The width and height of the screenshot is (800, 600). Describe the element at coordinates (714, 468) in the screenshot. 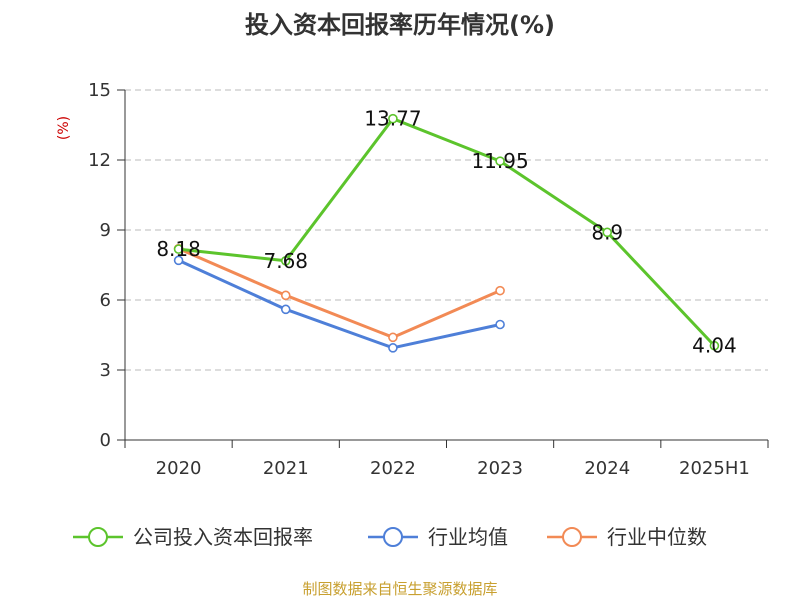

I see `x-tick-label: 2025H1` at that location.